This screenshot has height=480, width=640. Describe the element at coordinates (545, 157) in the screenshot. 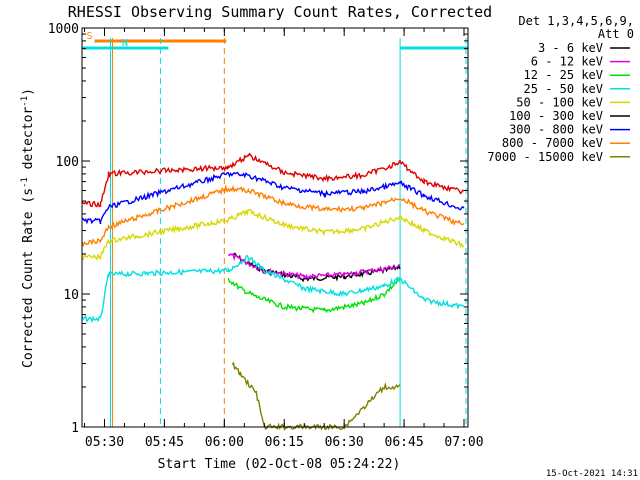

I see `legend-entry-label: 7000 - 15000 keV` at that location.